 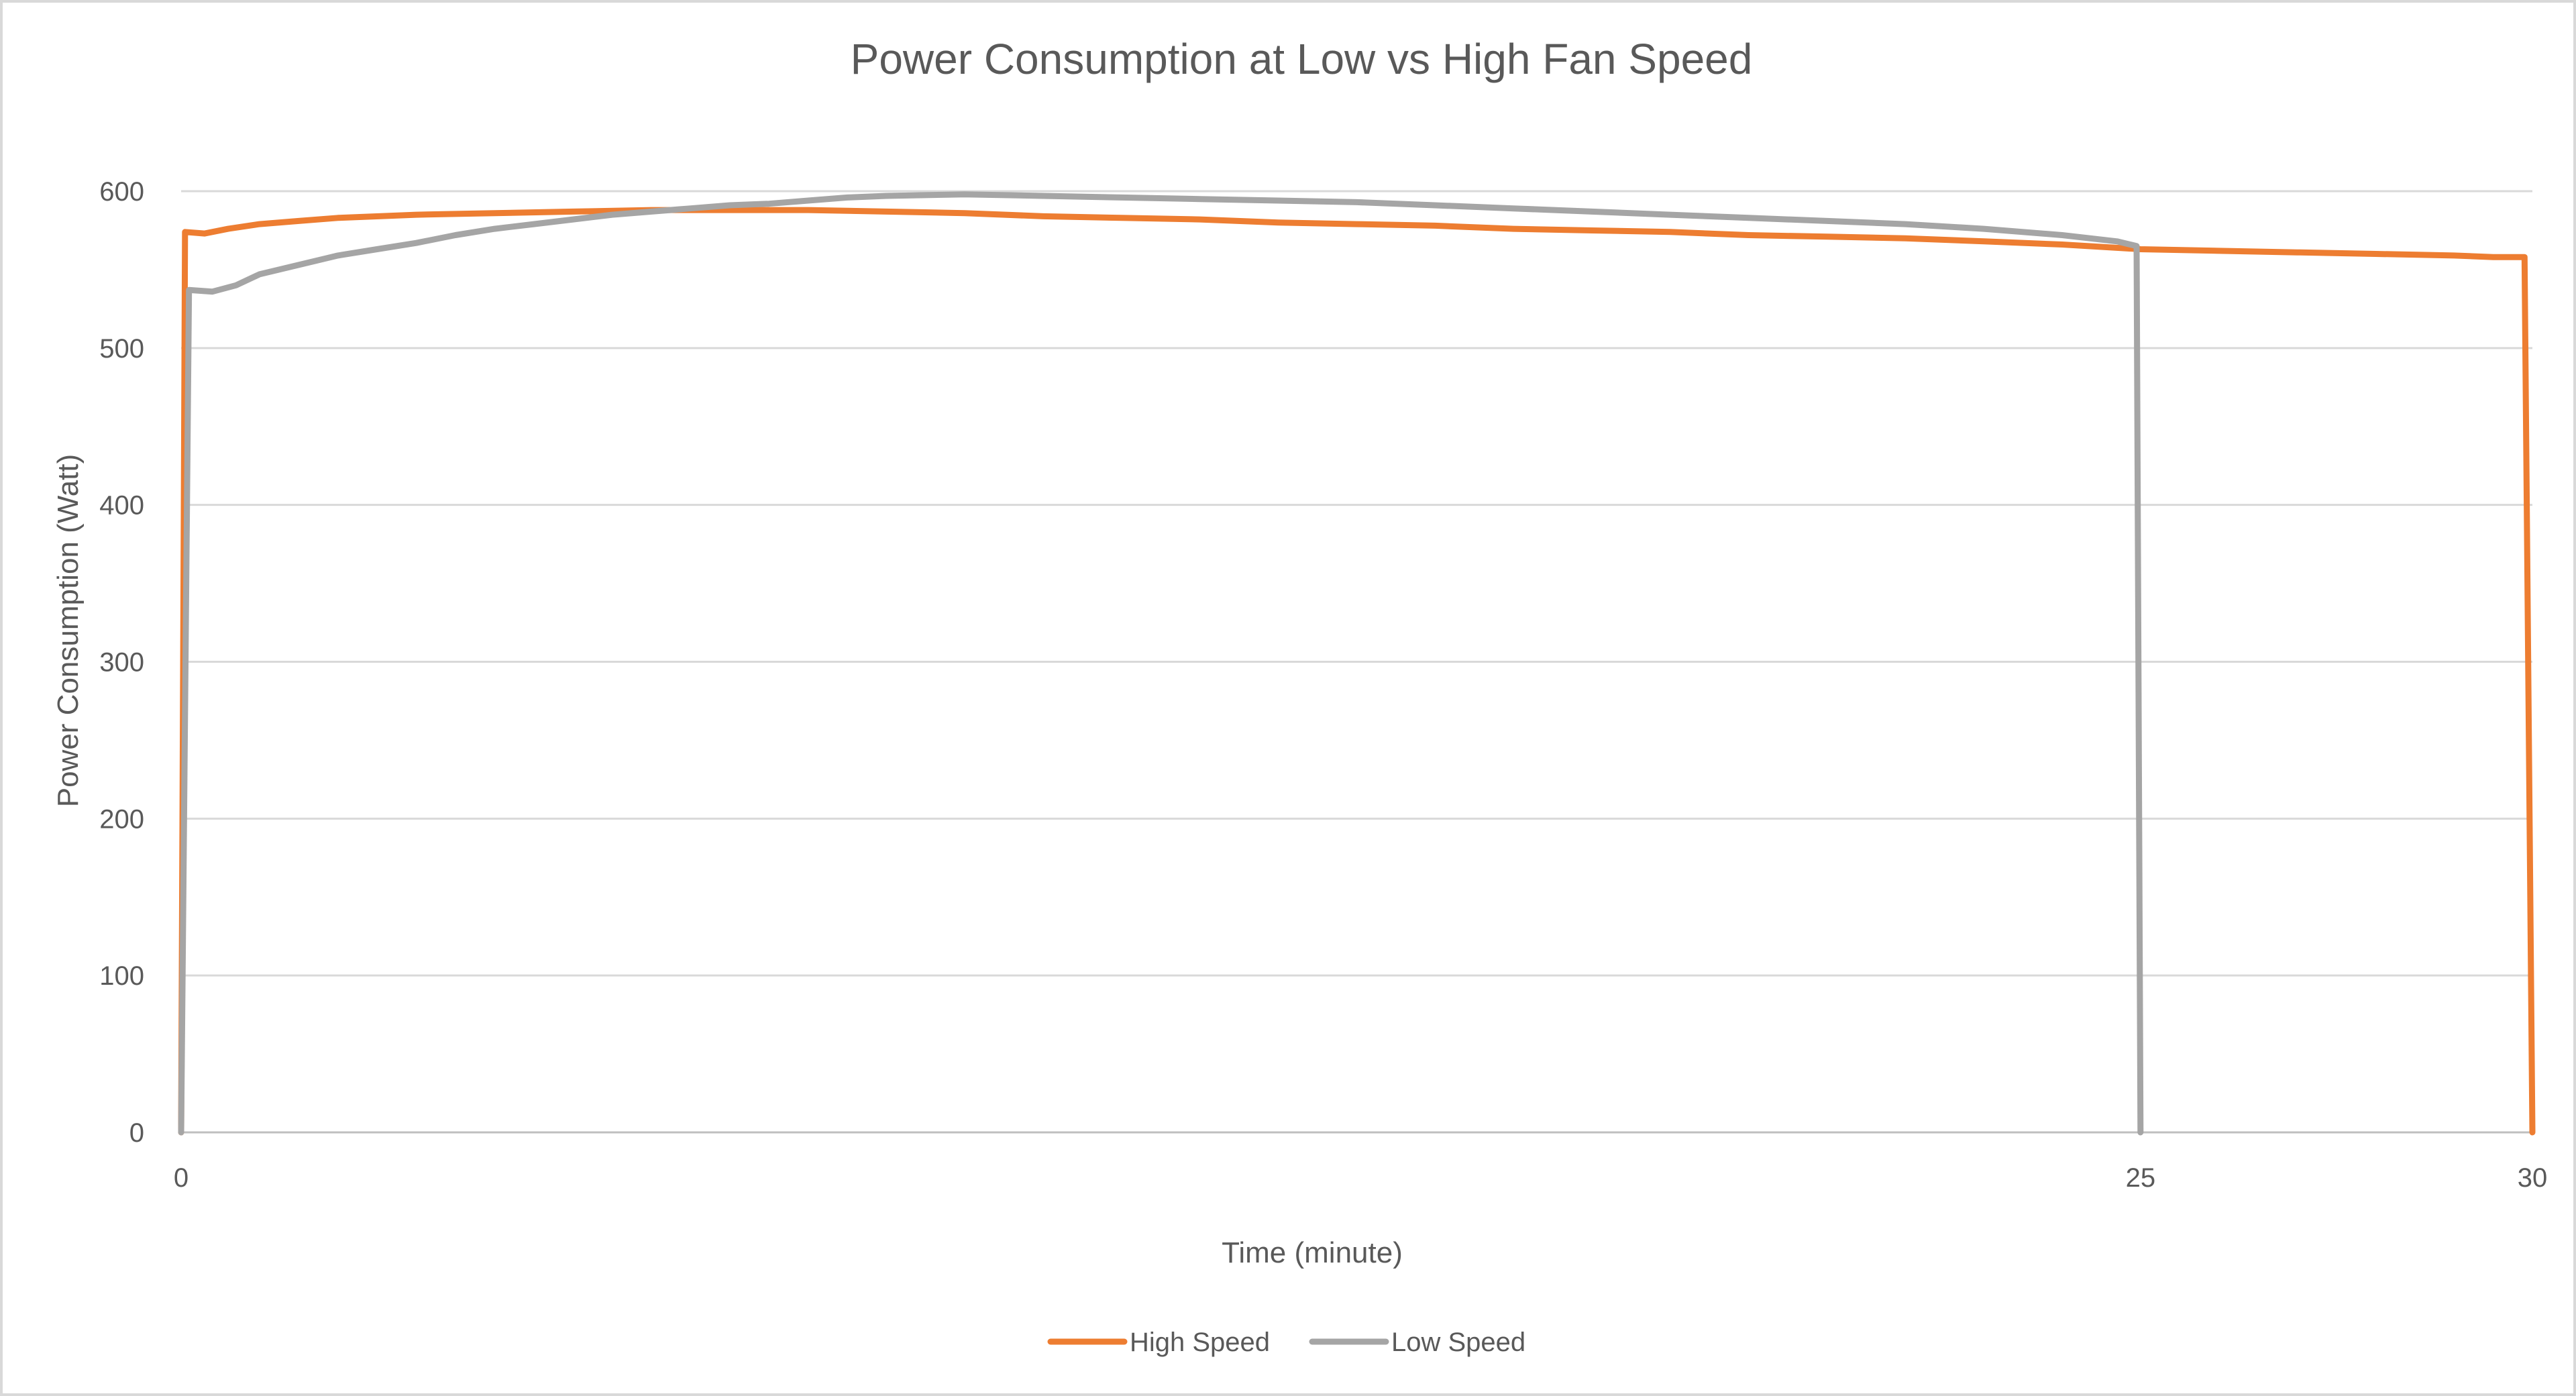 I want to click on x-axis-title: Time (minute), so click(x=1312, y=1252).